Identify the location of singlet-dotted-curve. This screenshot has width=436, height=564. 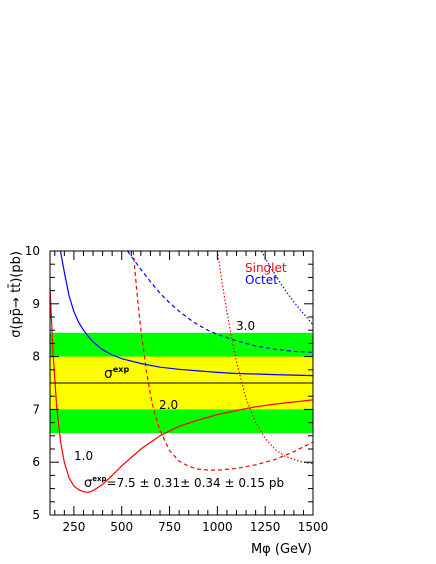
(264, 358).